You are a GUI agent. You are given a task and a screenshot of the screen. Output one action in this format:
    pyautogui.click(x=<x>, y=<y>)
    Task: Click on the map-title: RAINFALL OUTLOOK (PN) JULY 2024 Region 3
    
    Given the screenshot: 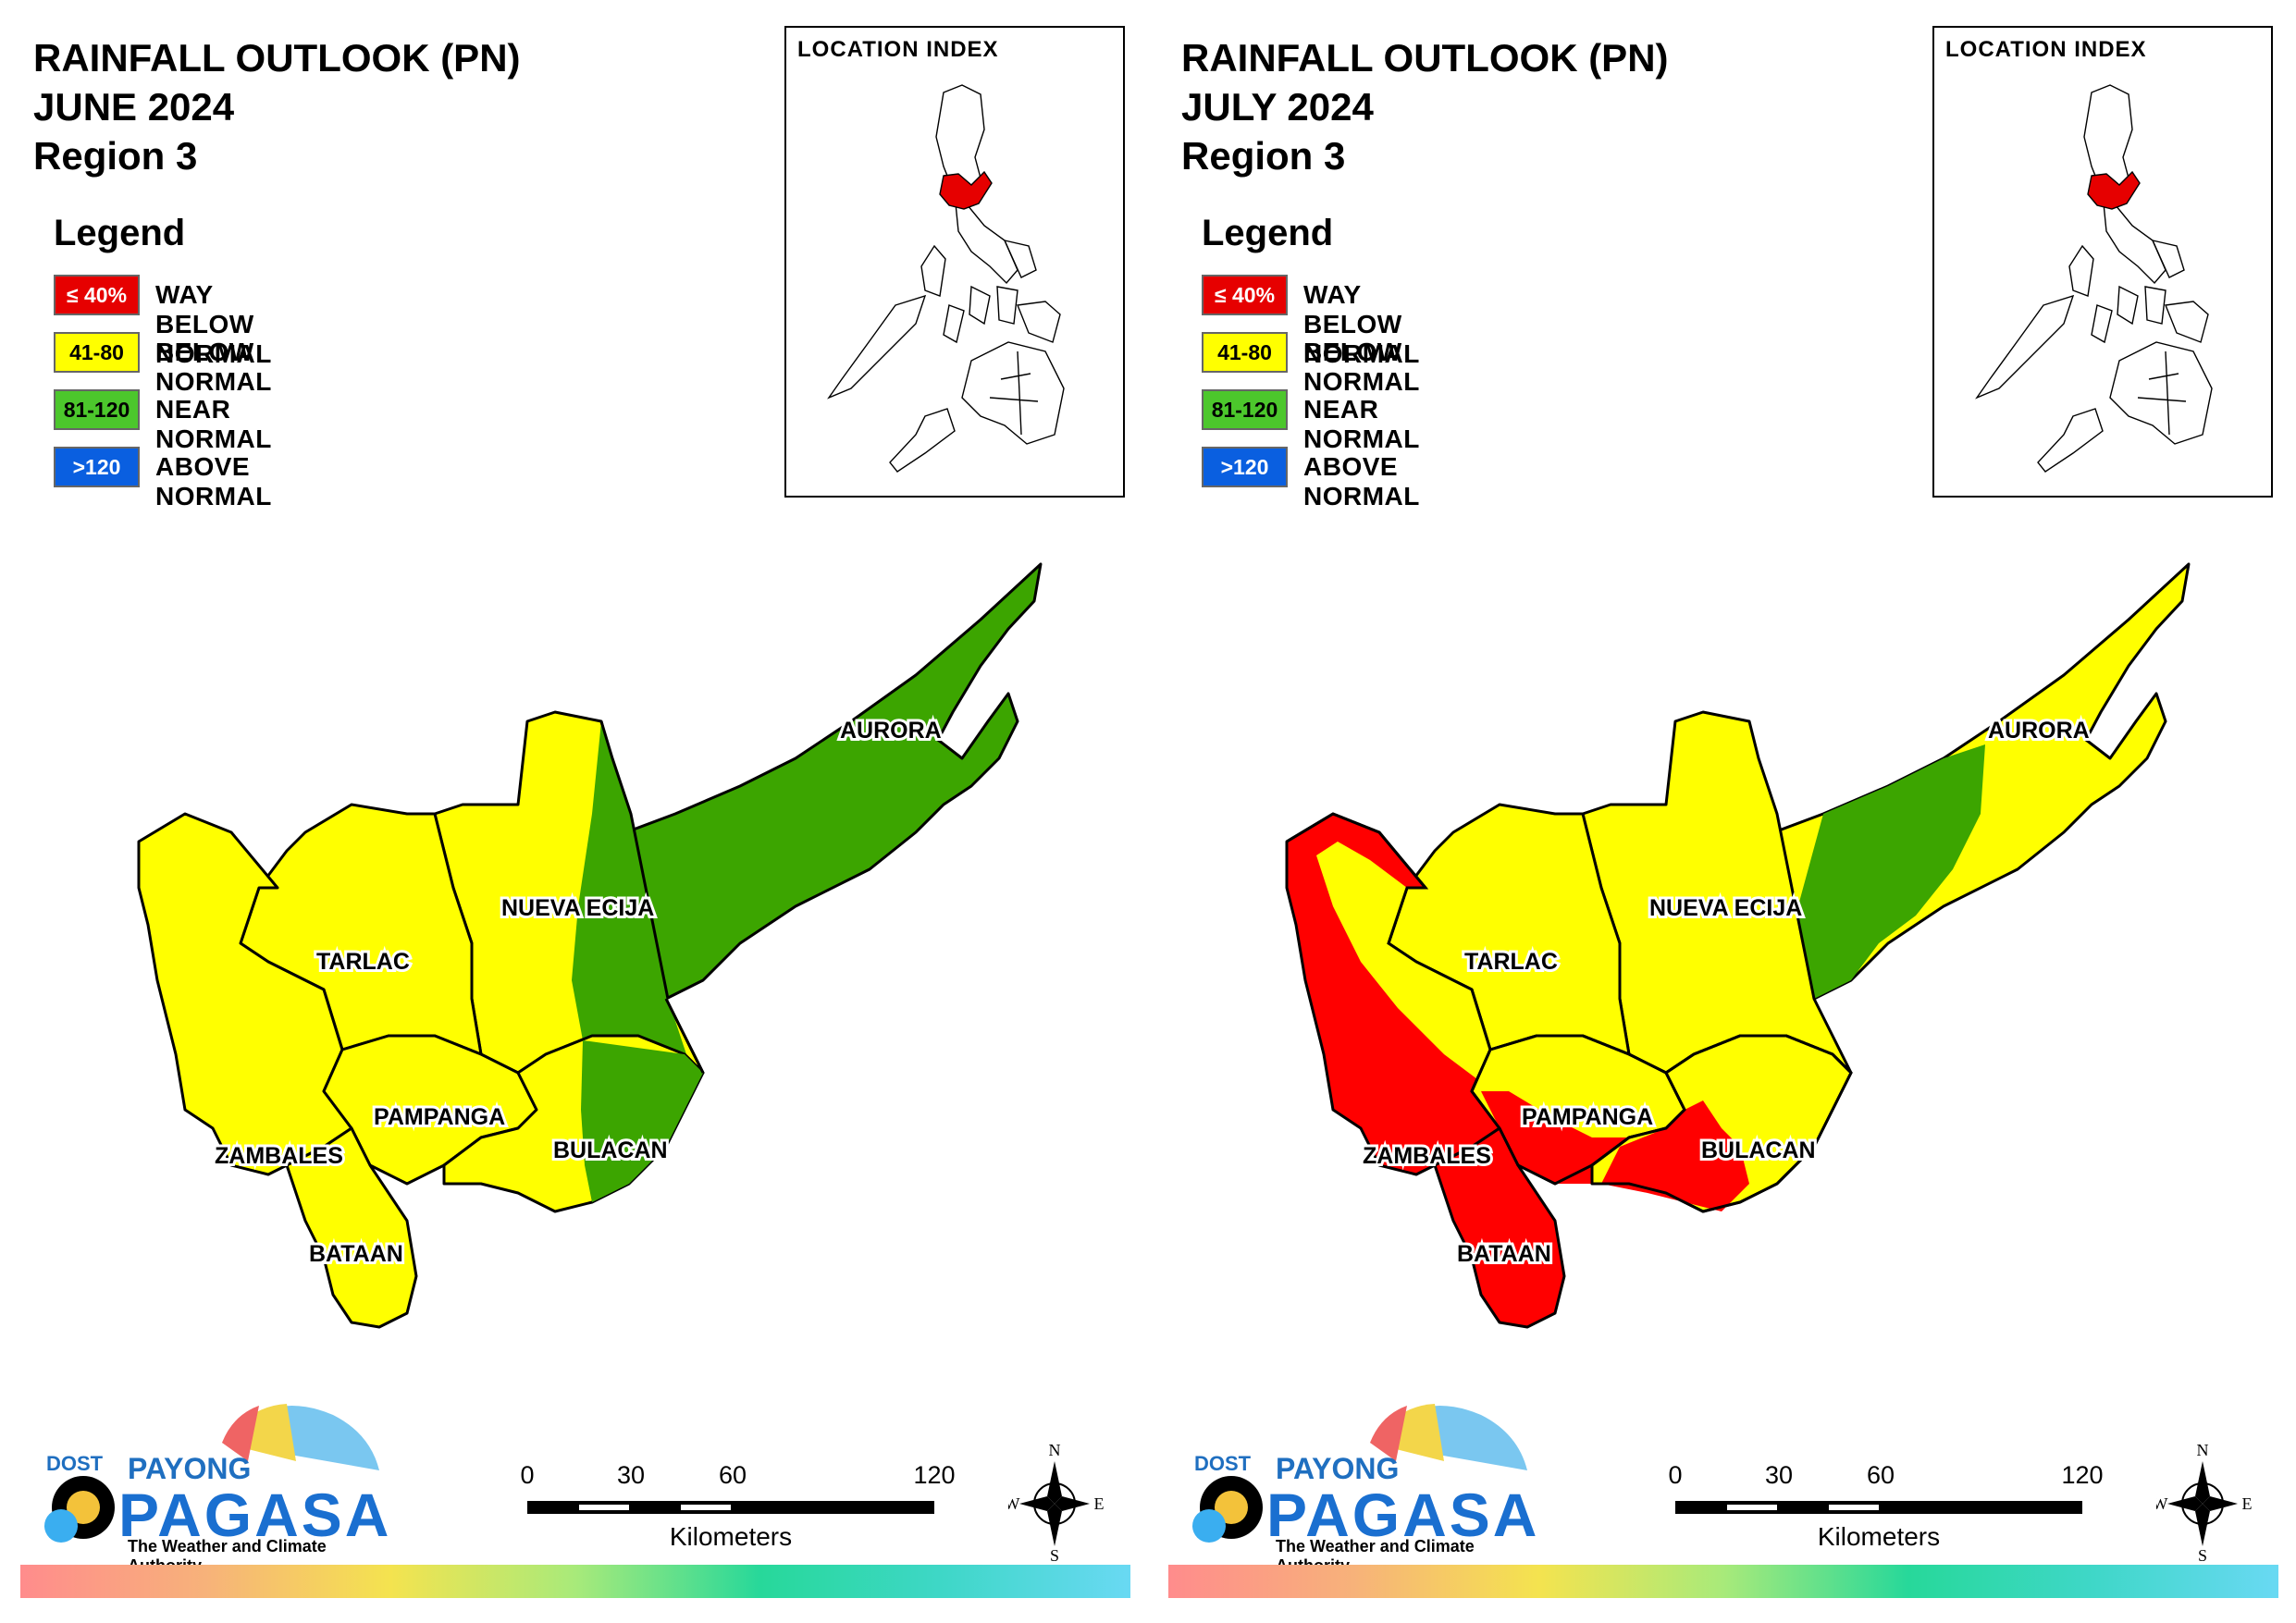 What is the action you would take?
    pyautogui.click(x=1425, y=107)
    